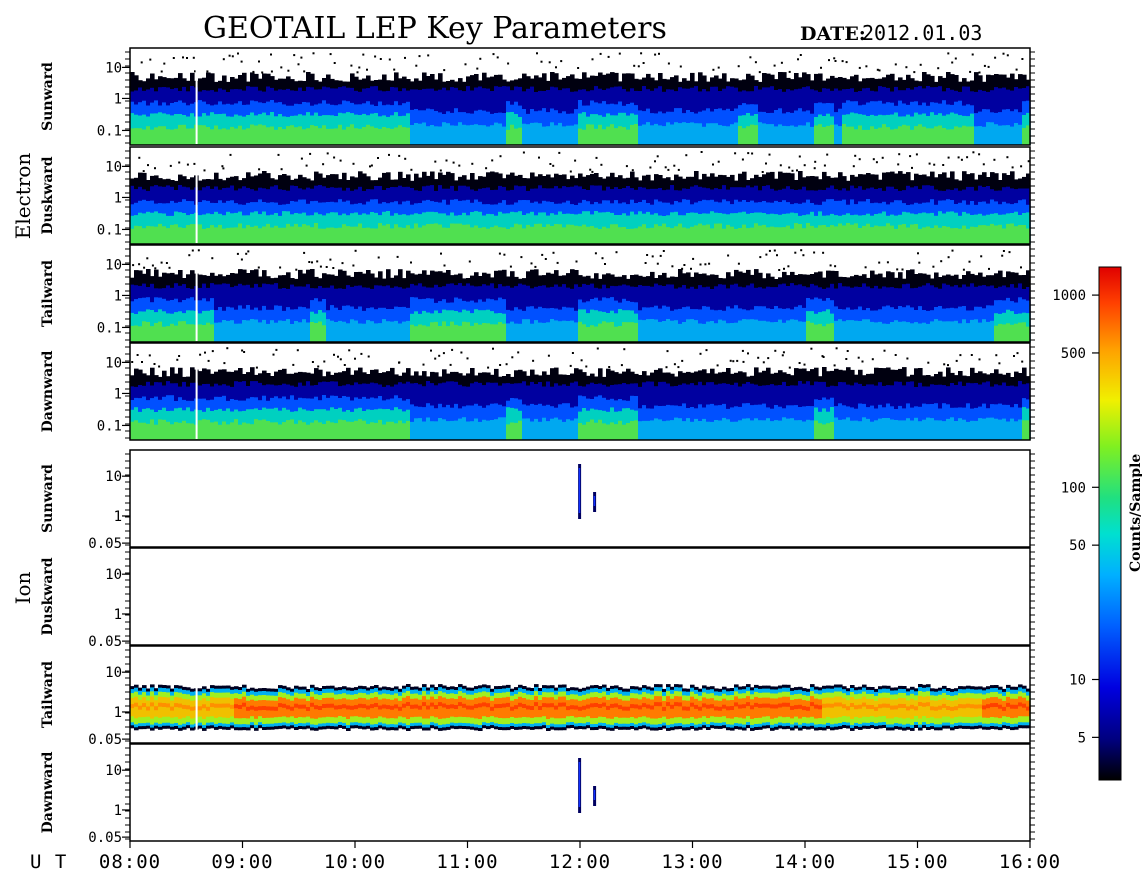 This screenshot has width=1142, height=880. I want to click on date-value: 2012.01.03, so click(922, 33).